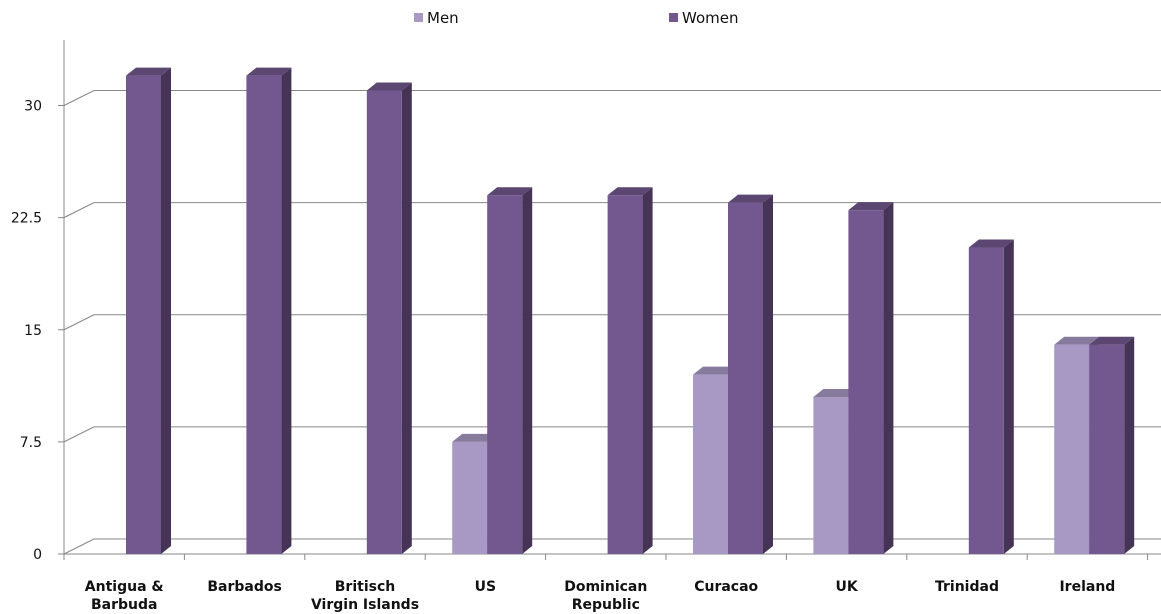 The width and height of the screenshot is (1161, 614). I want to click on legend-swatch-men, so click(418, 17).